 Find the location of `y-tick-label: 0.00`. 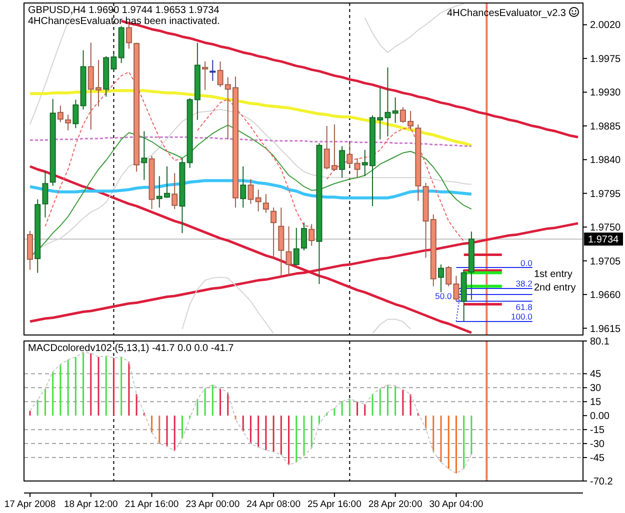

y-tick-label: 0.00 is located at coordinates (600, 416).